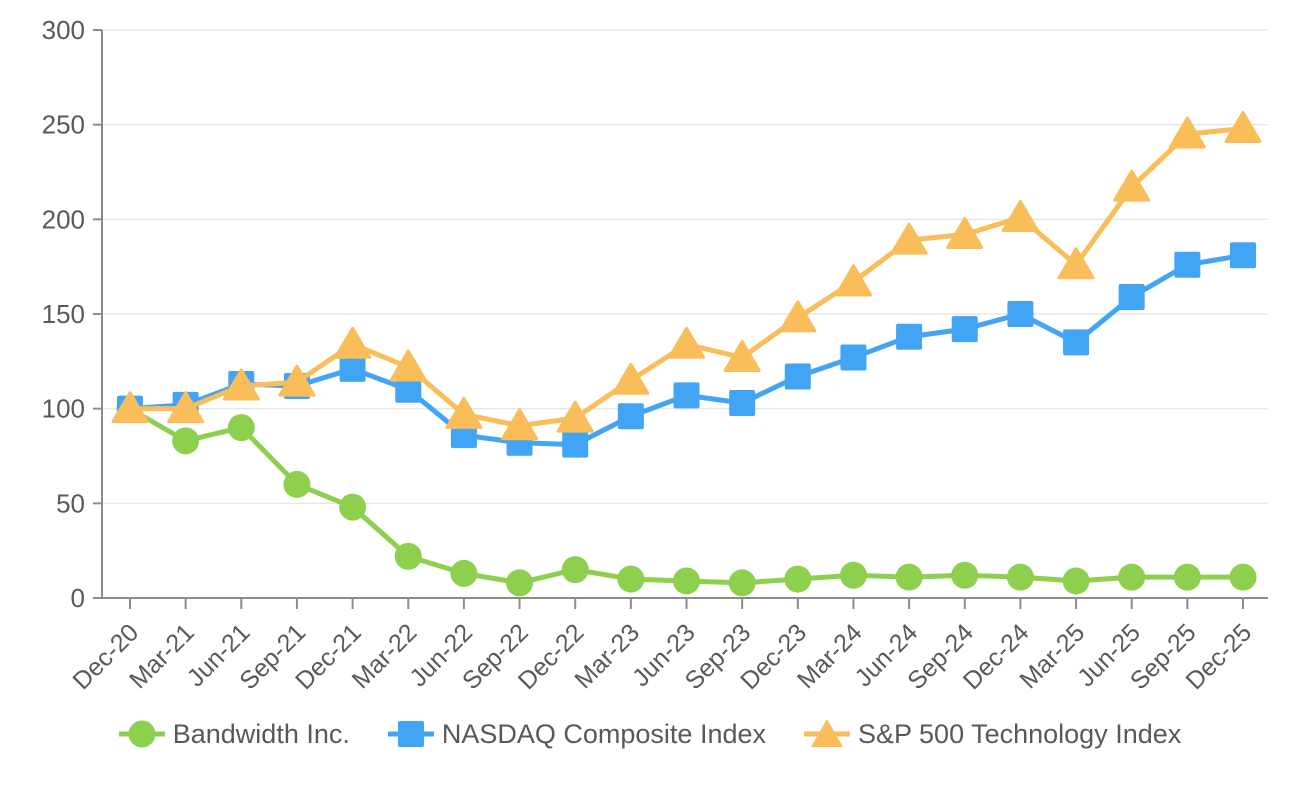 Image resolution: width=1300 pixels, height=800 pixels. Describe the element at coordinates (70, 503) in the screenshot. I see `y-axis-tick-label: 50` at that location.